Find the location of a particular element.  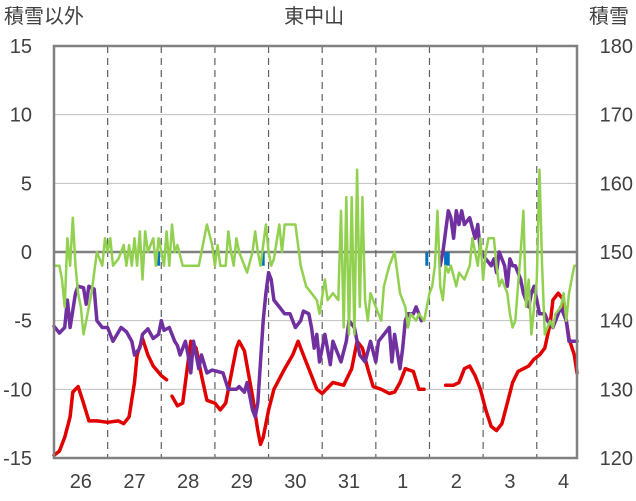

x-tick-label: 31 is located at coordinates (349, 482).